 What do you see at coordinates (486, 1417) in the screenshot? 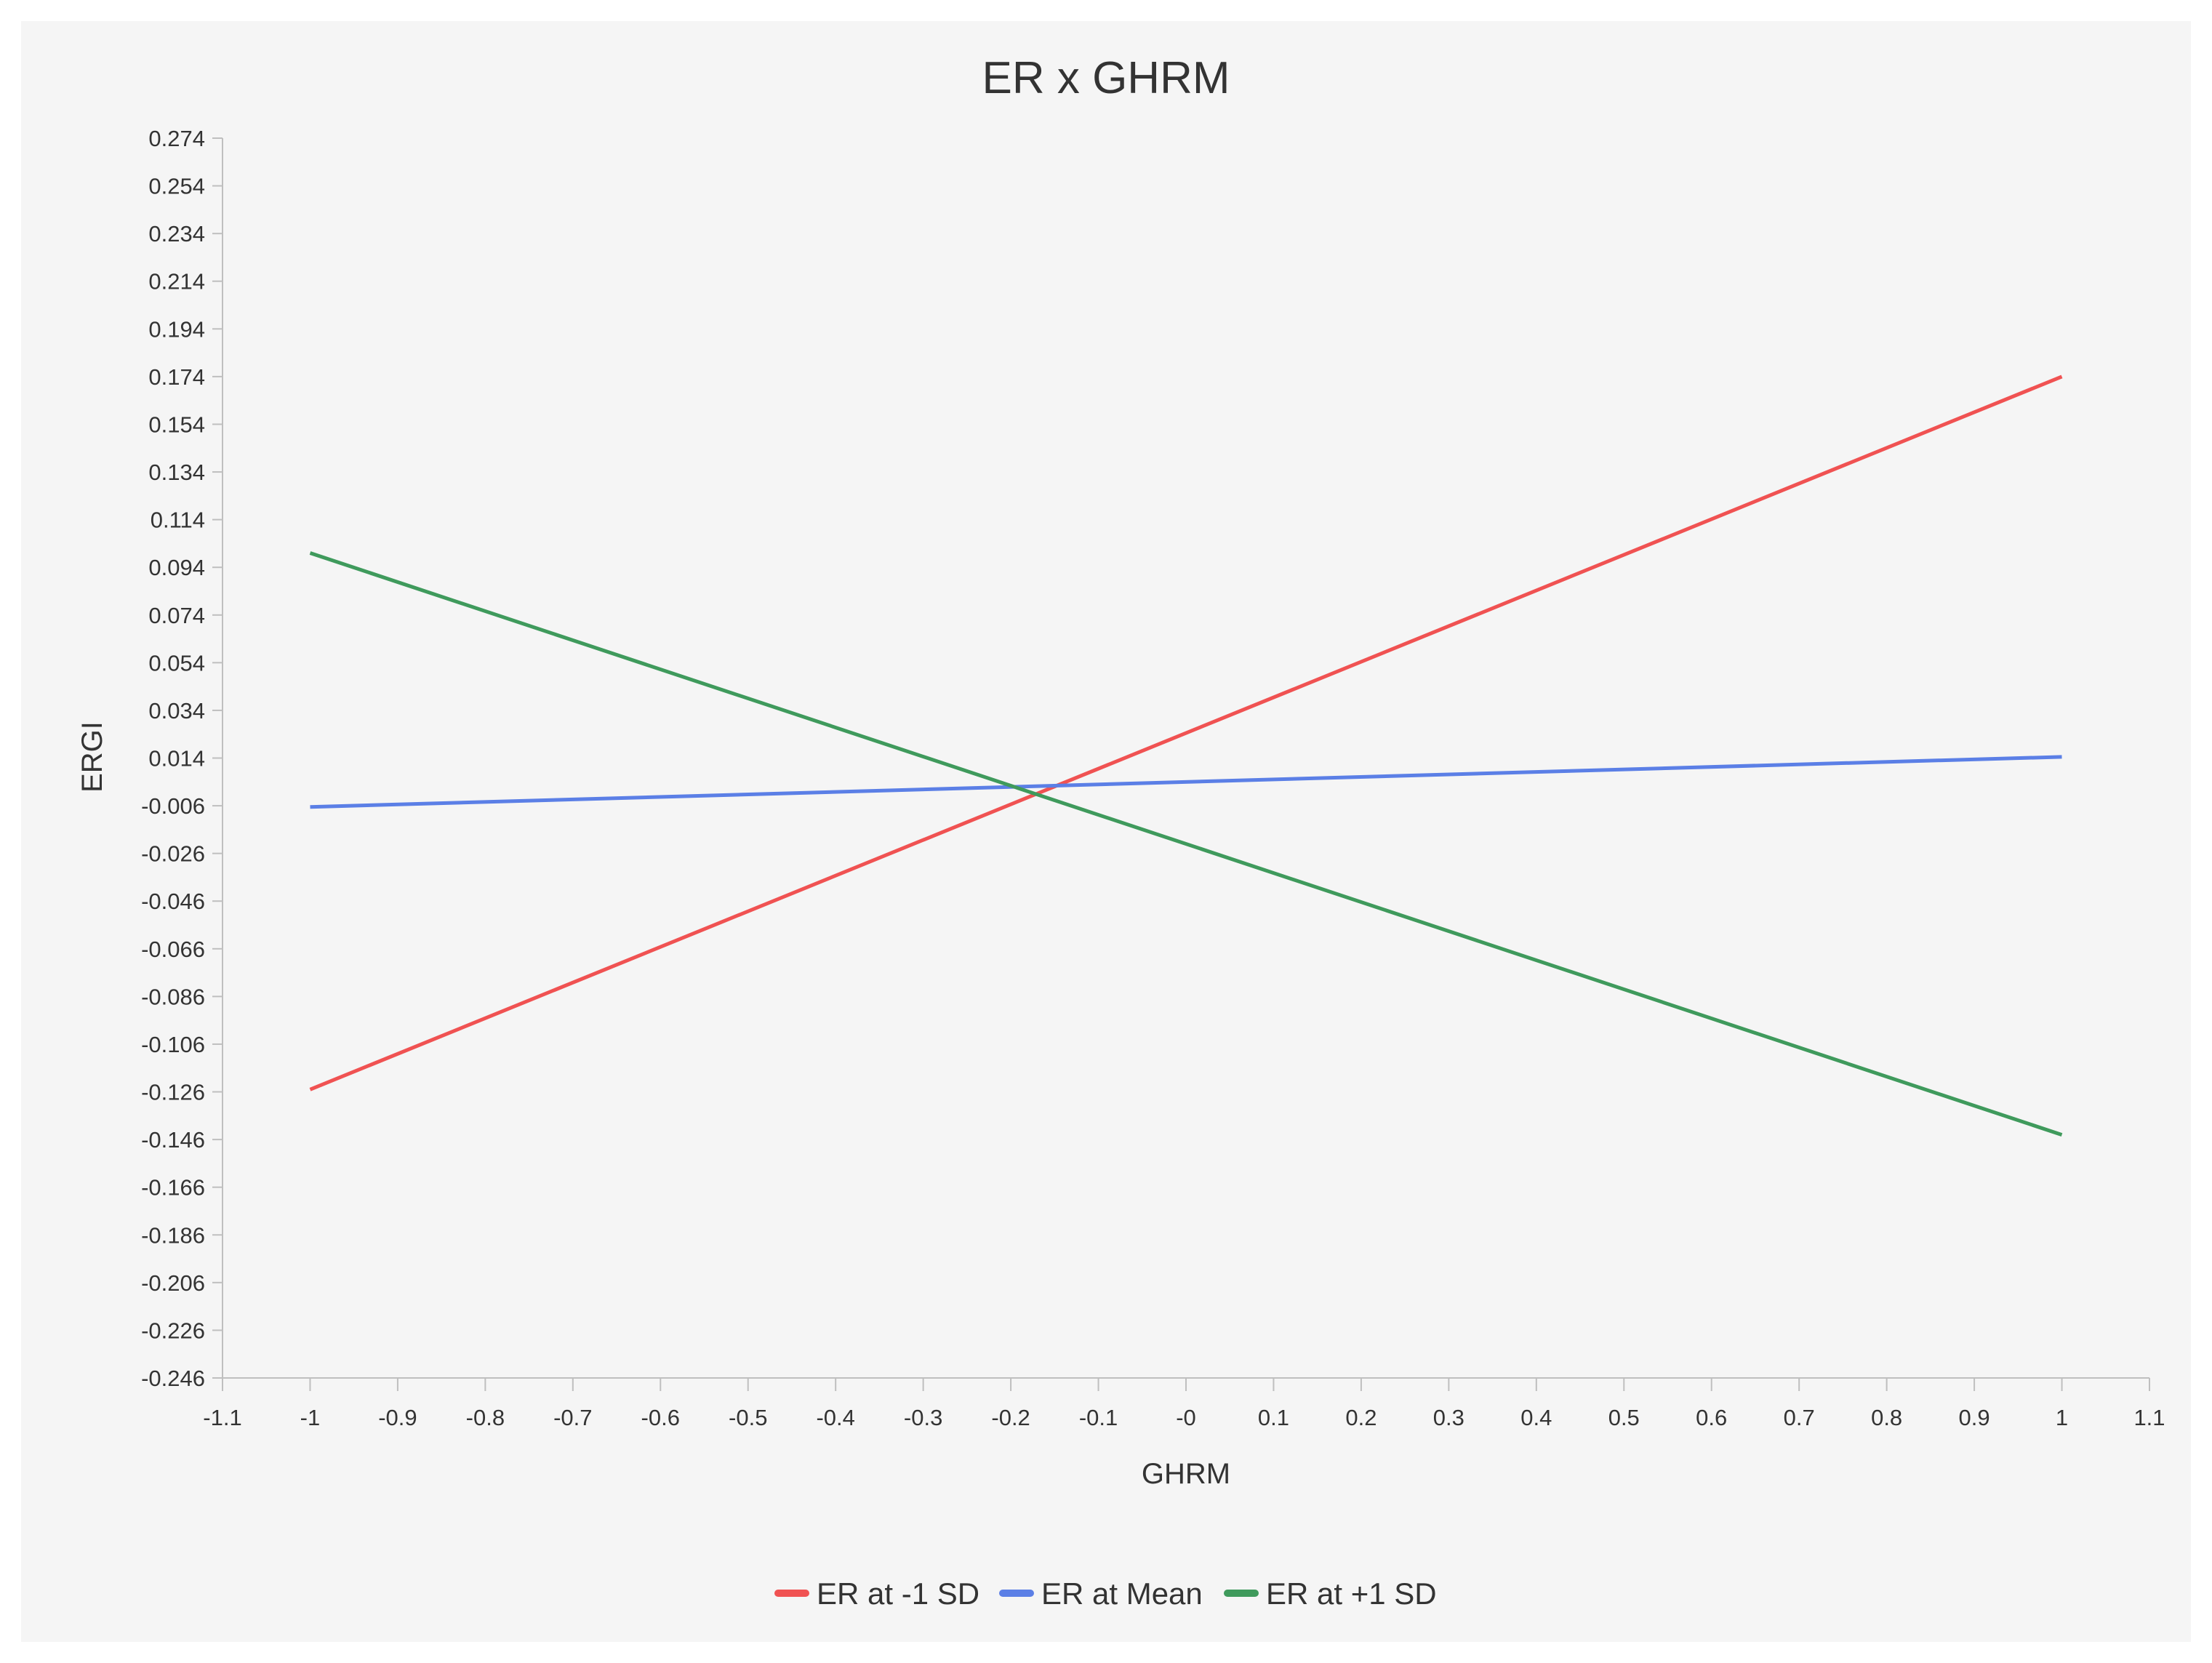
I see `x-tick-label: -0.8` at bounding box center [486, 1417].